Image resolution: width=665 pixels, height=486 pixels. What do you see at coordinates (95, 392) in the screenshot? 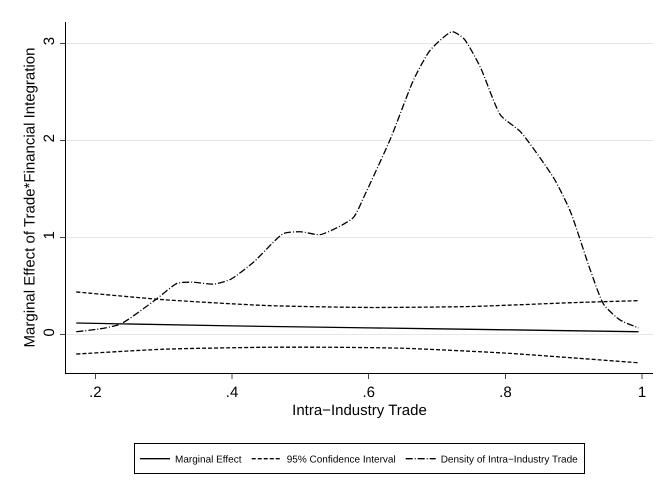
I see `x-tick-label: .2` at bounding box center [95, 392].